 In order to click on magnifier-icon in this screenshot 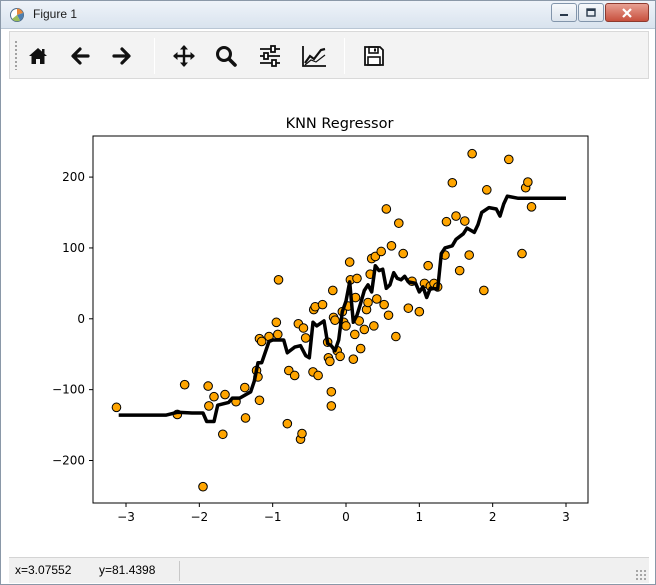, I will do `click(226, 56)`.